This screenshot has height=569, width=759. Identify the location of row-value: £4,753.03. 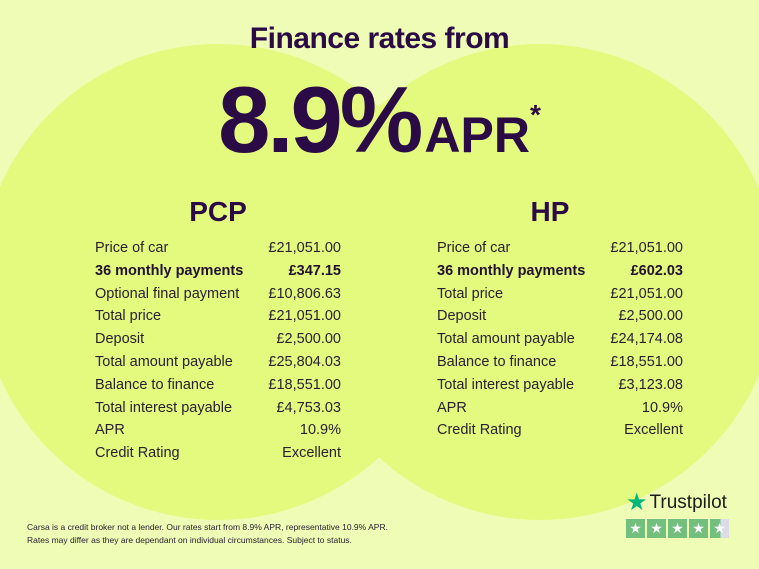
(308, 407).